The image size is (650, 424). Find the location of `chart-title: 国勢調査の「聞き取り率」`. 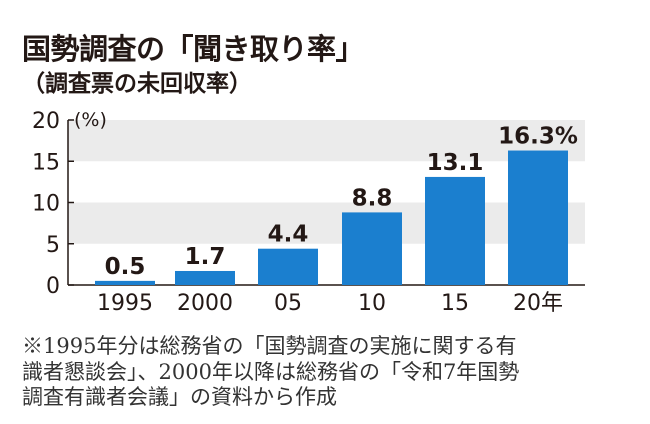

chart-title: 国勢調査の「聞き取り率」 is located at coordinates (193, 49).